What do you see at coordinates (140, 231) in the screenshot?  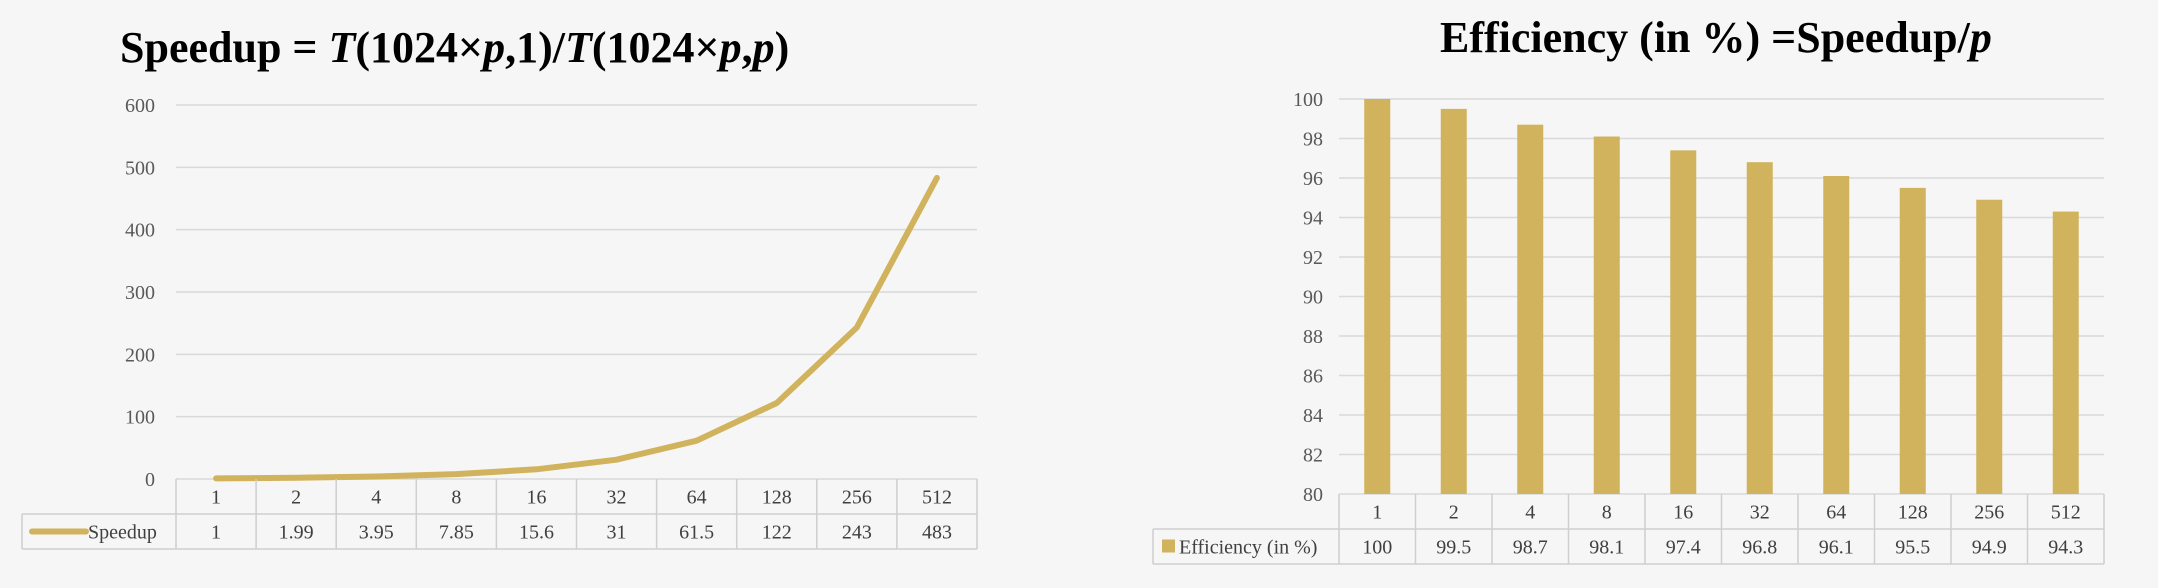 I see `y-tick-label: 400` at bounding box center [140, 231].